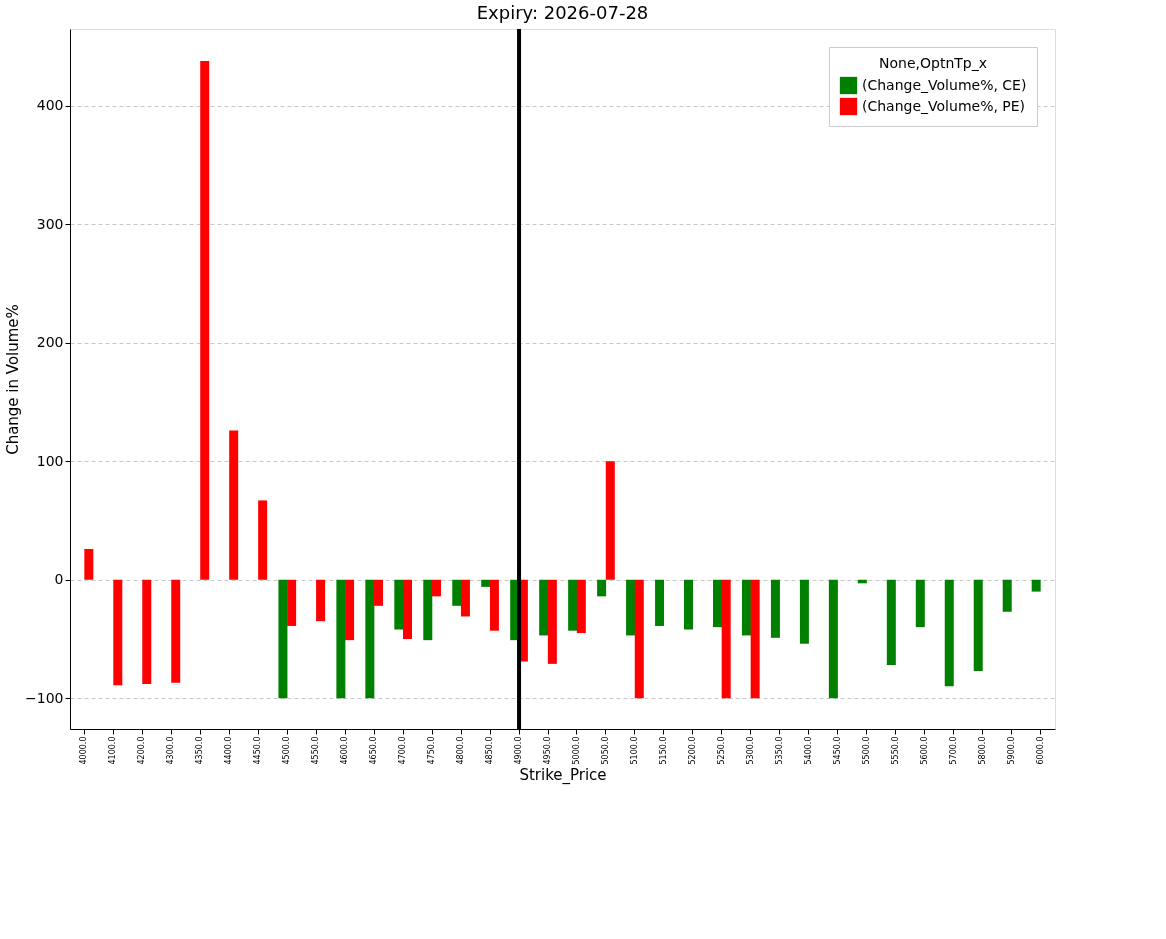 The height and width of the screenshot is (939, 1166). Describe the element at coordinates (1040, 750) in the screenshot. I see `x-tick-label: 6000.0` at that location.